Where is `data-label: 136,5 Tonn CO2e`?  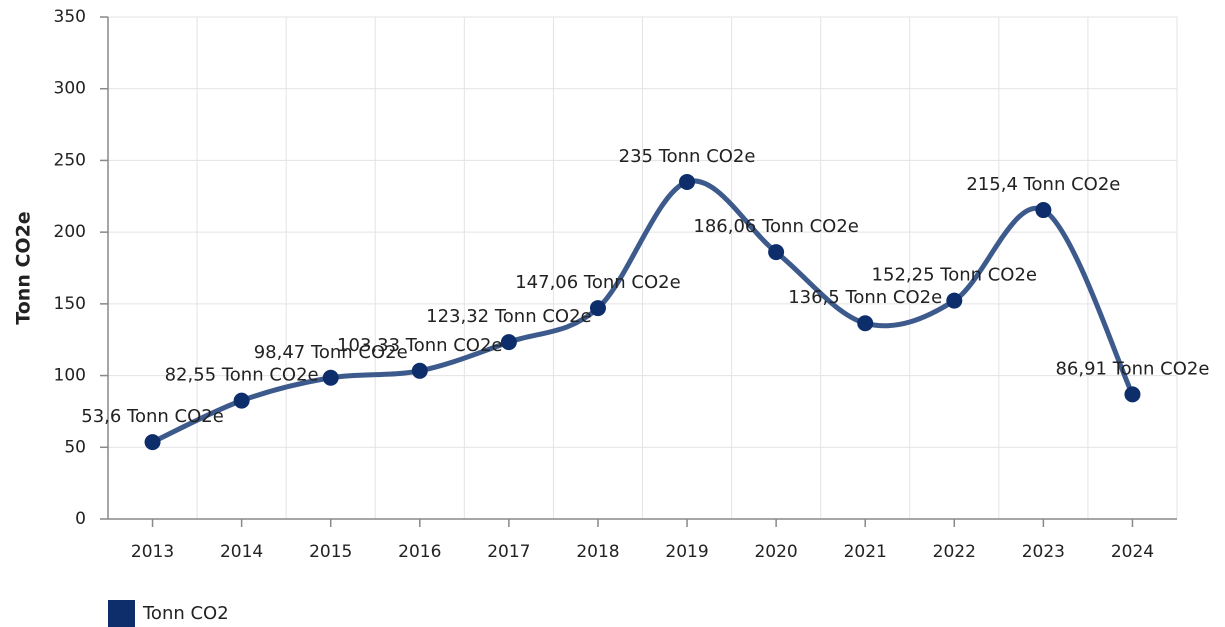 data-label: 136,5 Tonn CO2e is located at coordinates (865, 297).